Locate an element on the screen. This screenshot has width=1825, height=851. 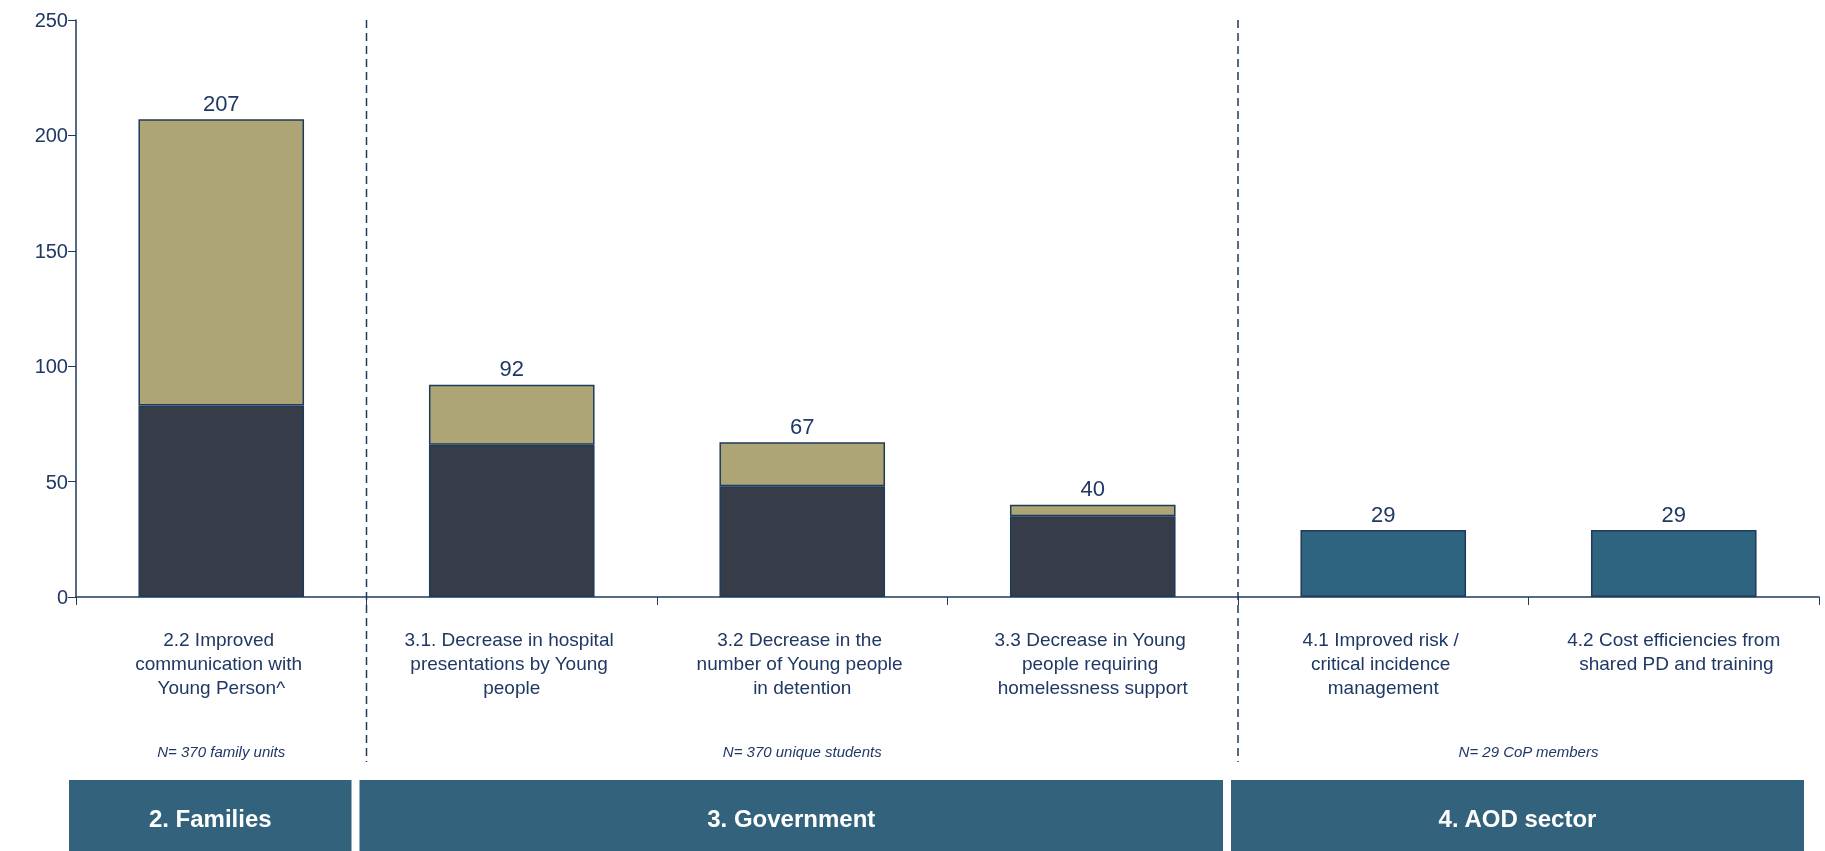
y-tick-label: 100 is located at coordinates (51, 366).